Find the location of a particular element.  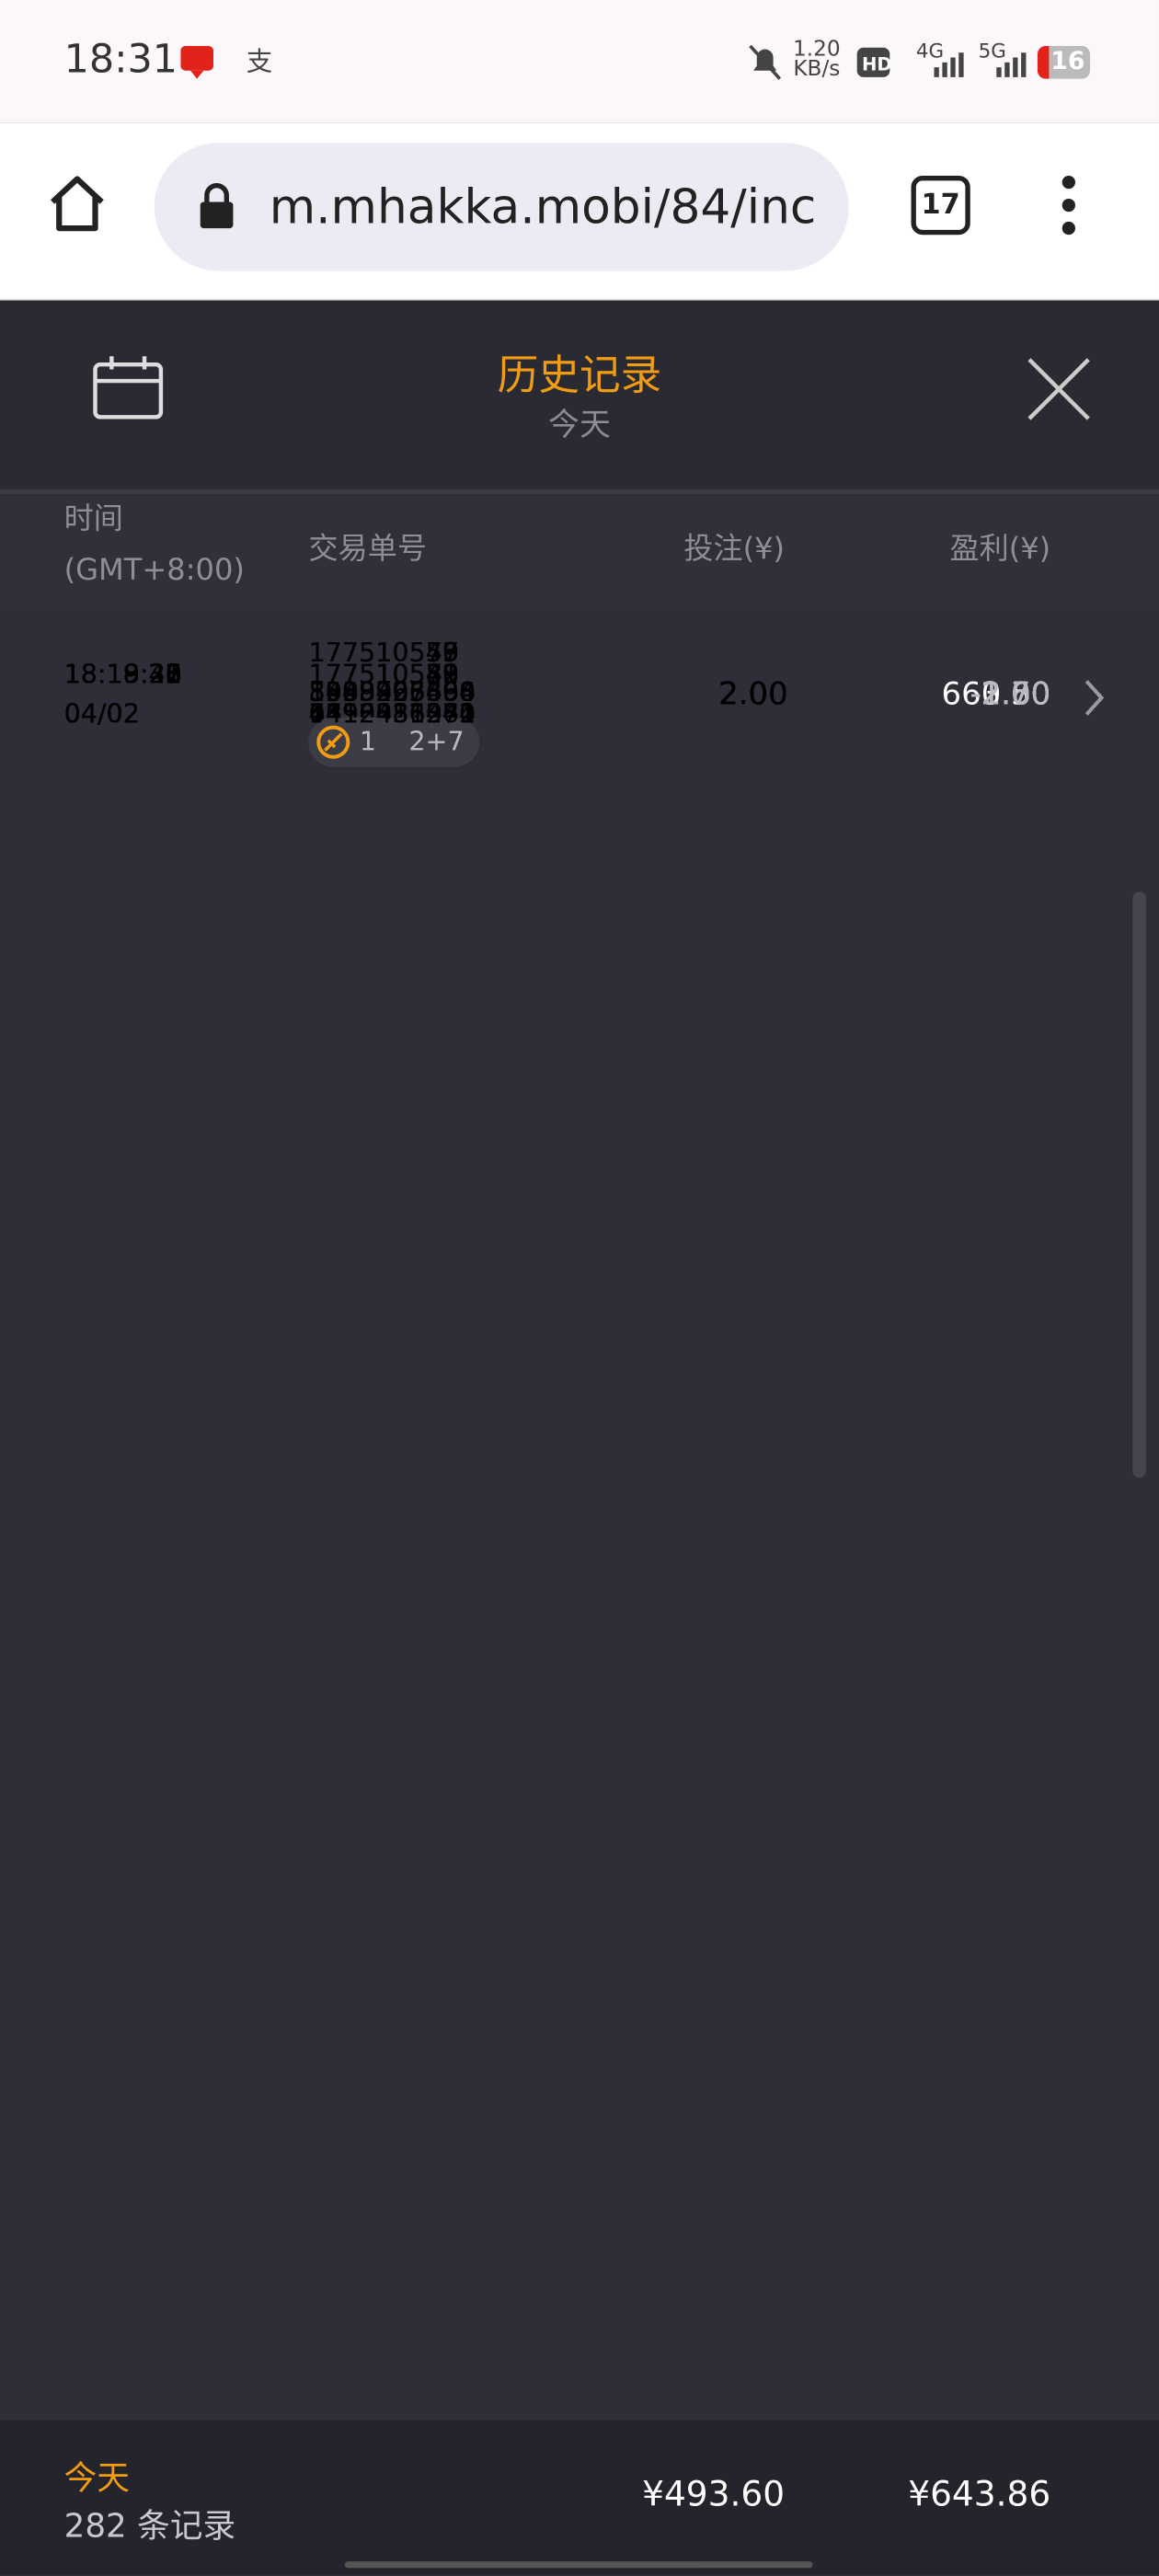

profit: -1.60 is located at coordinates (1010, 694).